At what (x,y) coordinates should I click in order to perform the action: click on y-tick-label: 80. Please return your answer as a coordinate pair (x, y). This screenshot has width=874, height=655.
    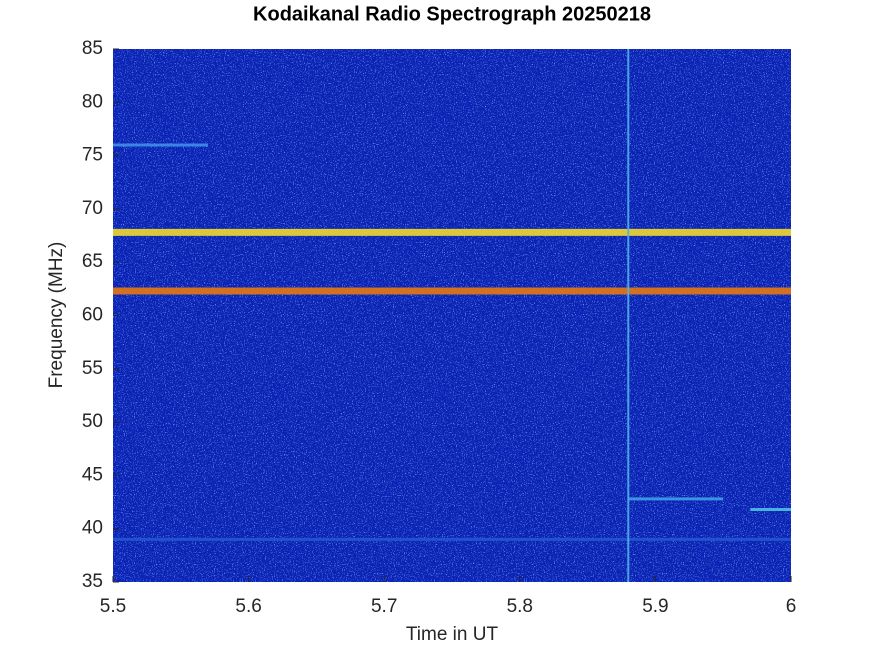
    Looking at the image, I should click on (92, 101).